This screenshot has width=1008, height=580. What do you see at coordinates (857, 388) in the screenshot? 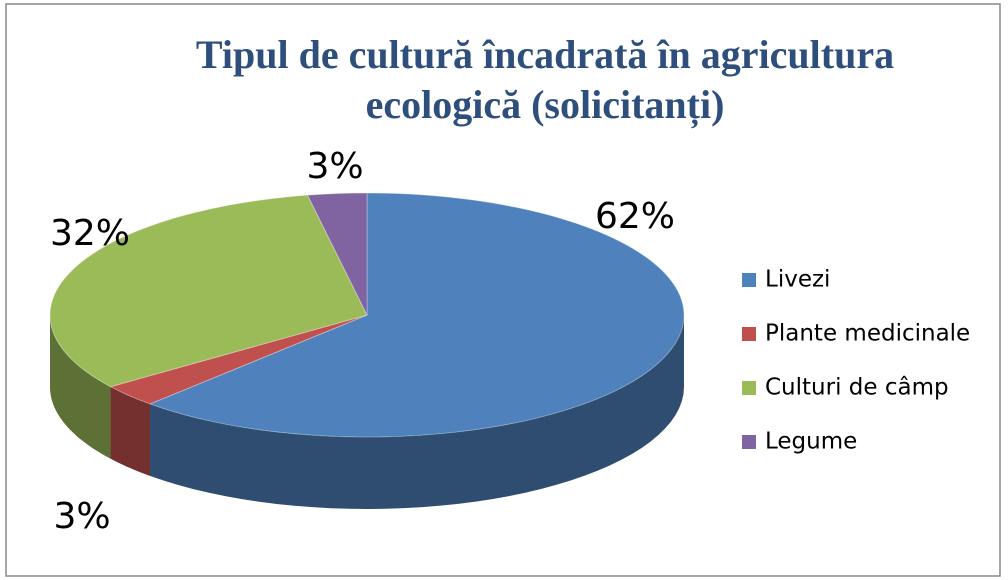
I see `legend-label: Culturi de câmp` at bounding box center [857, 388].